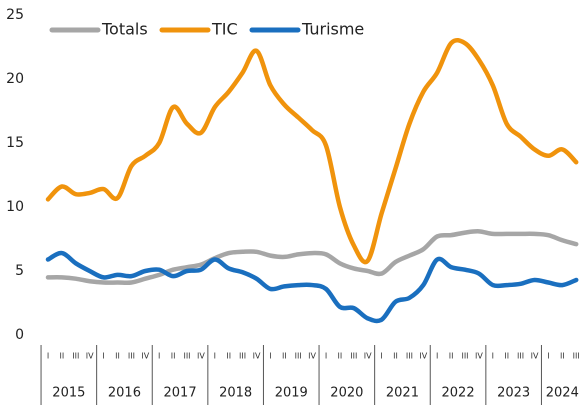  I want to click on year-label: 2018, so click(235, 393).